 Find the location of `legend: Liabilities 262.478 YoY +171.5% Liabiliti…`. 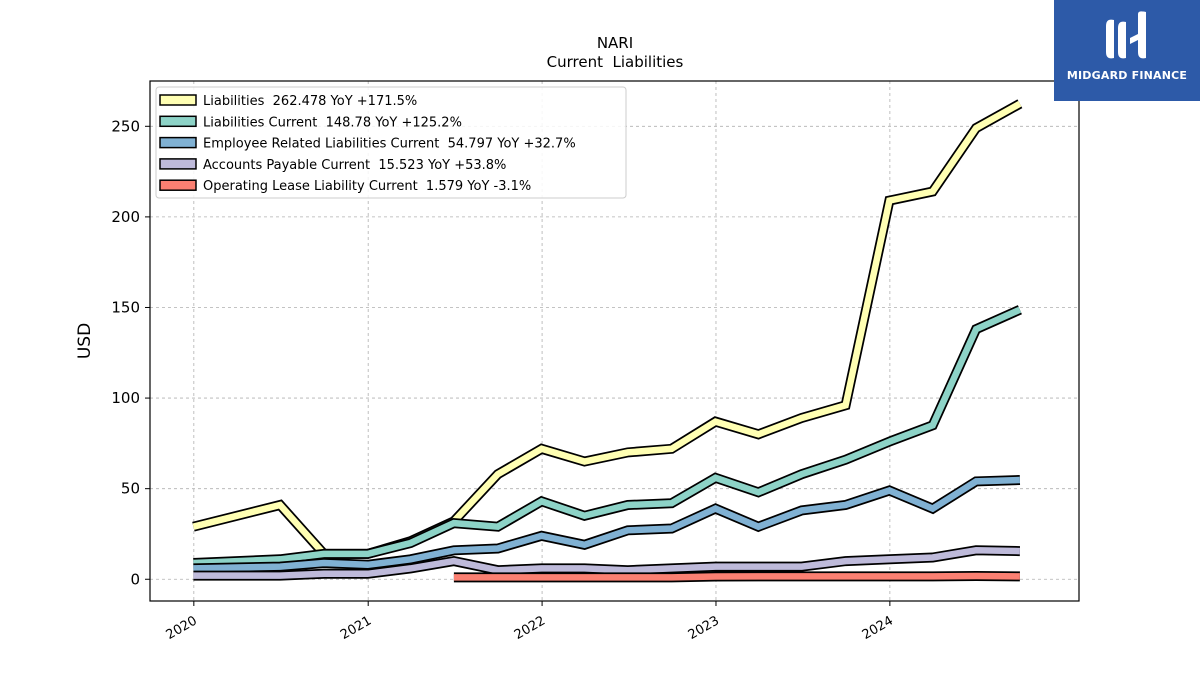

legend: Liabilities 262.478 YoY +171.5% Liabiliti… is located at coordinates (391, 142).